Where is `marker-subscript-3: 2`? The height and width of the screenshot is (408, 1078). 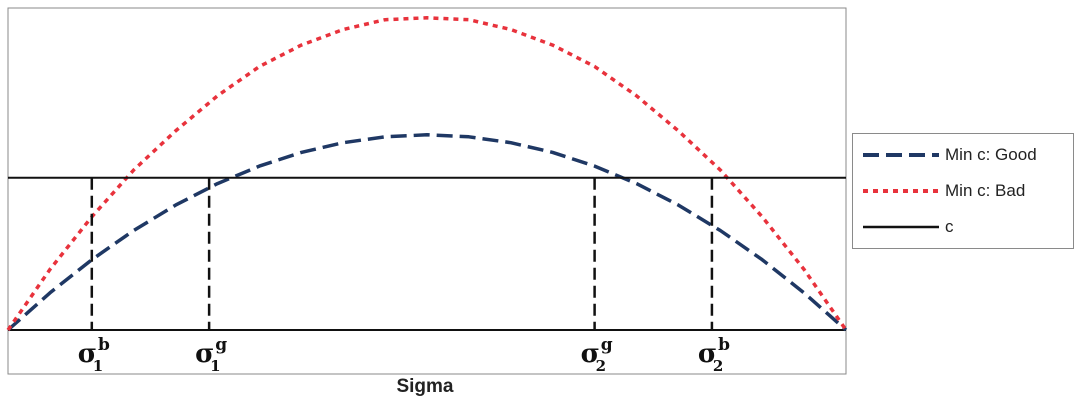 marker-subscript-3: 2 is located at coordinates (601, 366).